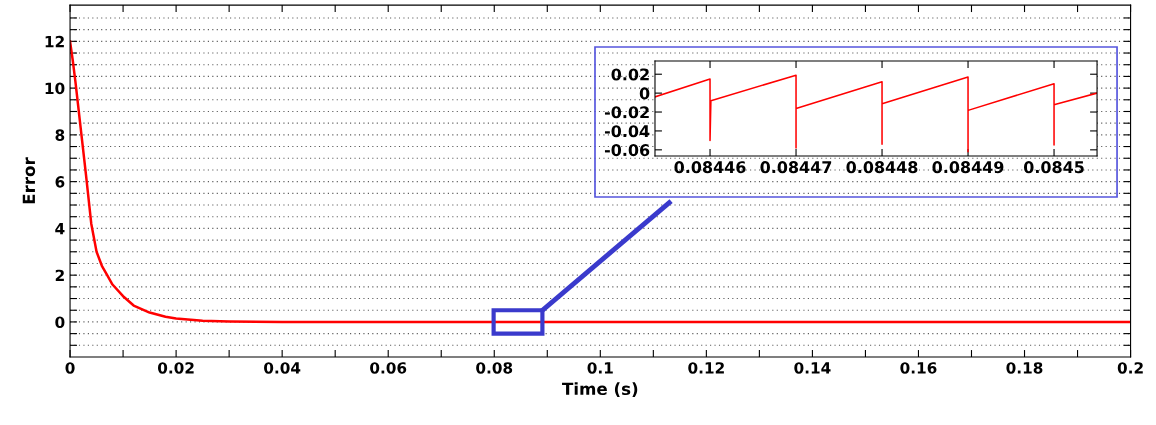  Describe the element at coordinates (60, 229) in the screenshot. I see `y-tick-label: 4` at that location.